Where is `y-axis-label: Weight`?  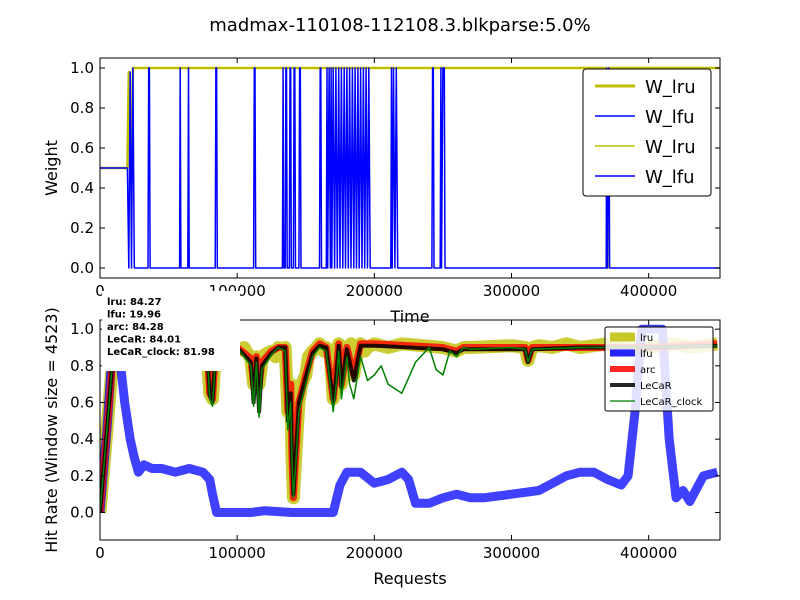 y-axis-label: Weight is located at coordinates (51, 168).